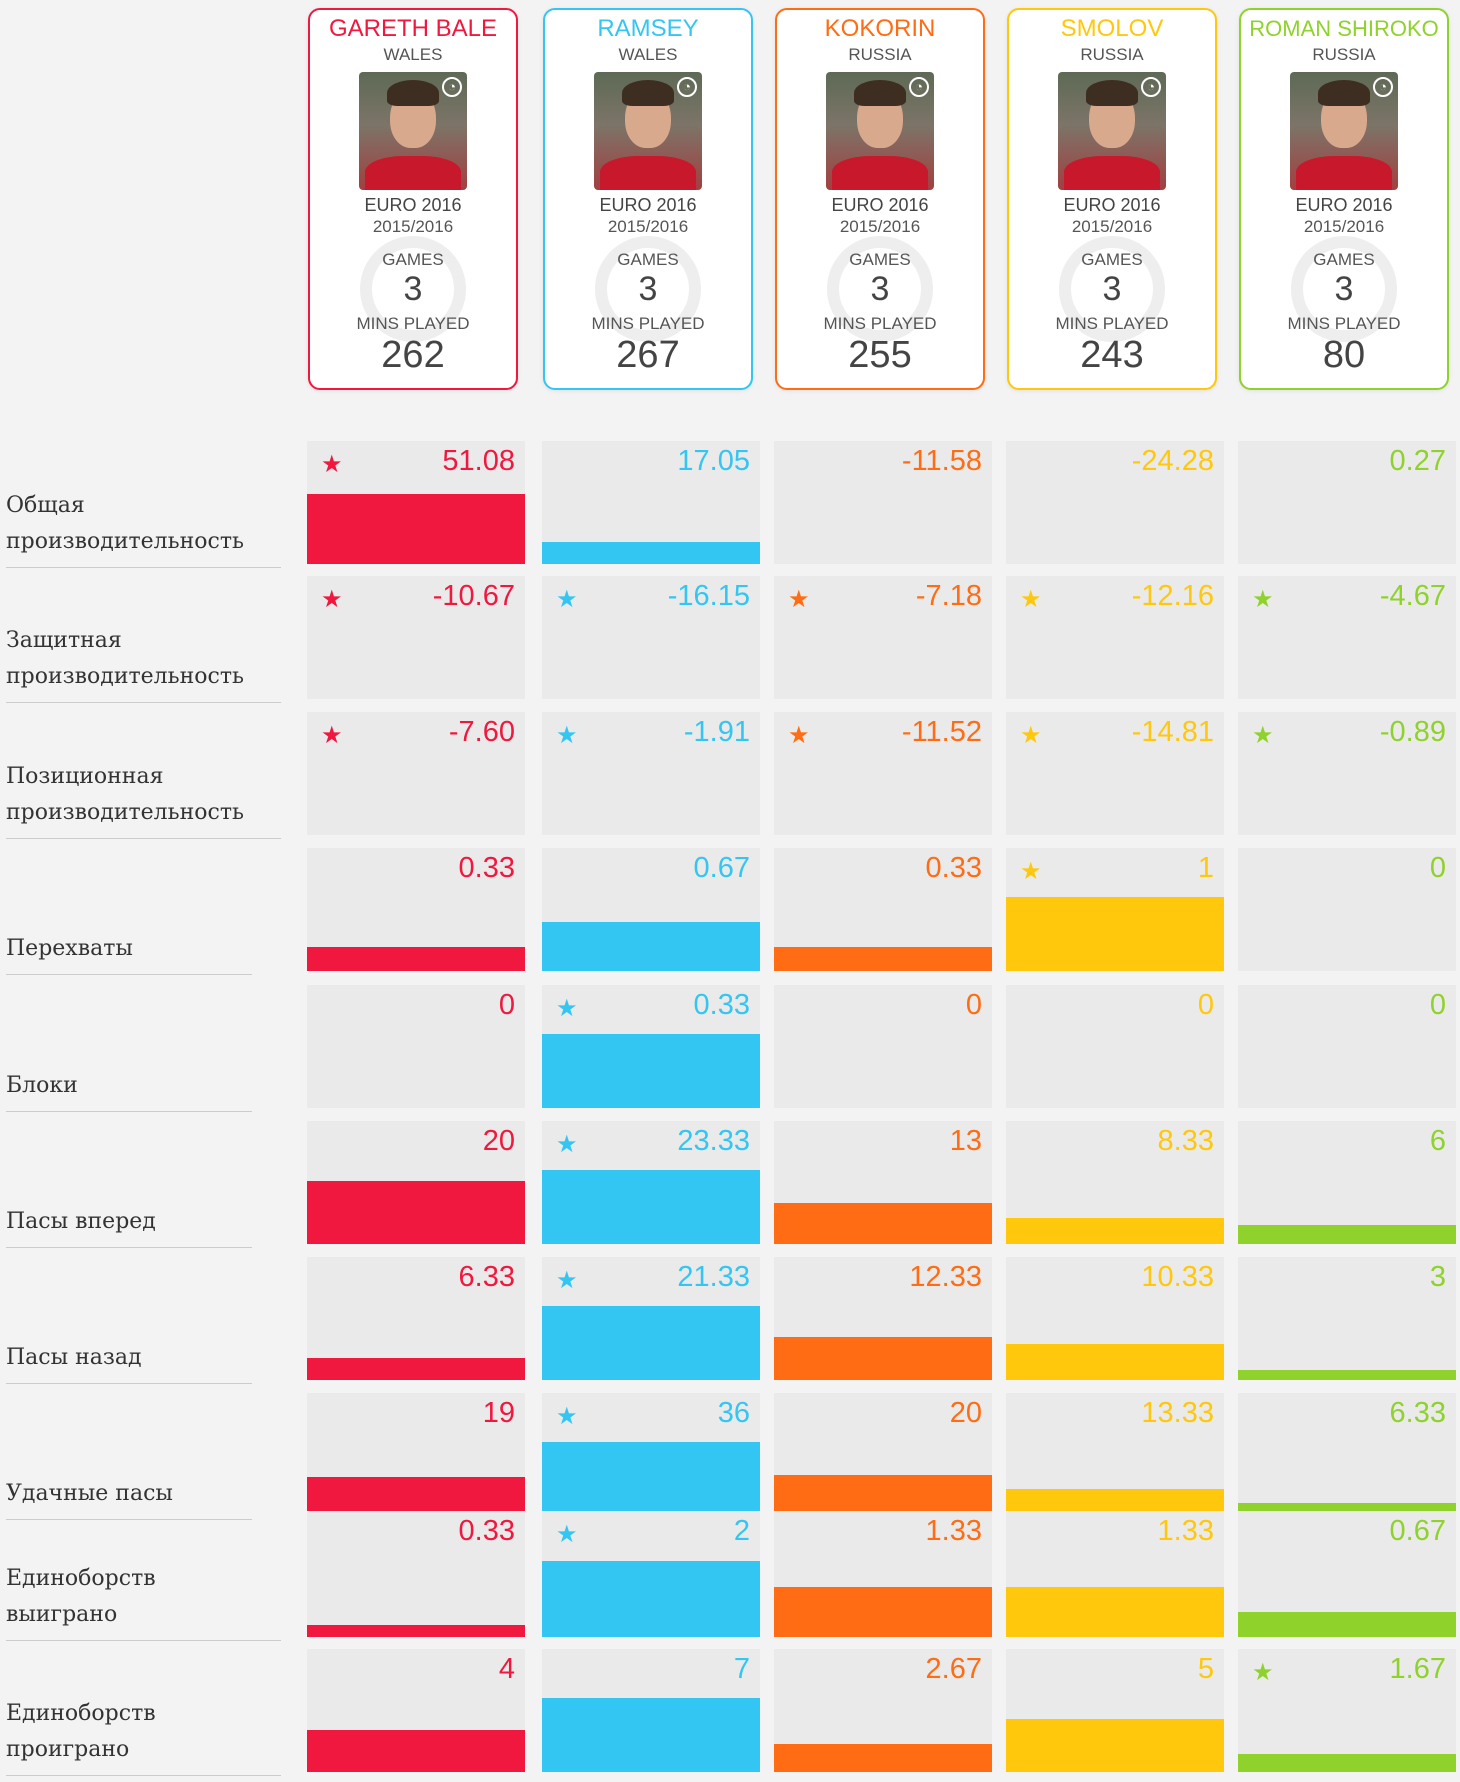 The image size is (1460, 1782). Describe the element at coordinates (948, 596) in the screenshot. I see `metric-value: -7.18` at that location.